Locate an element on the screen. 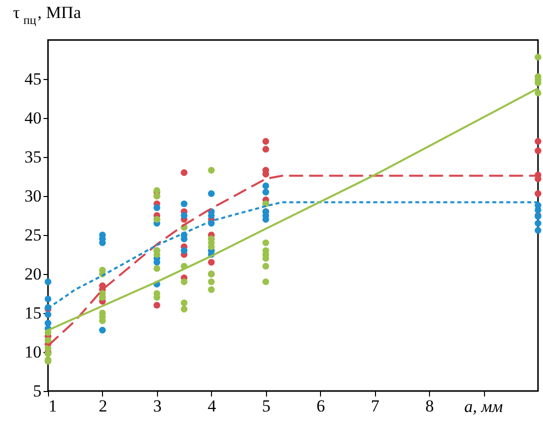  y-tick-label: 20 is located at coordinates (33, 274).